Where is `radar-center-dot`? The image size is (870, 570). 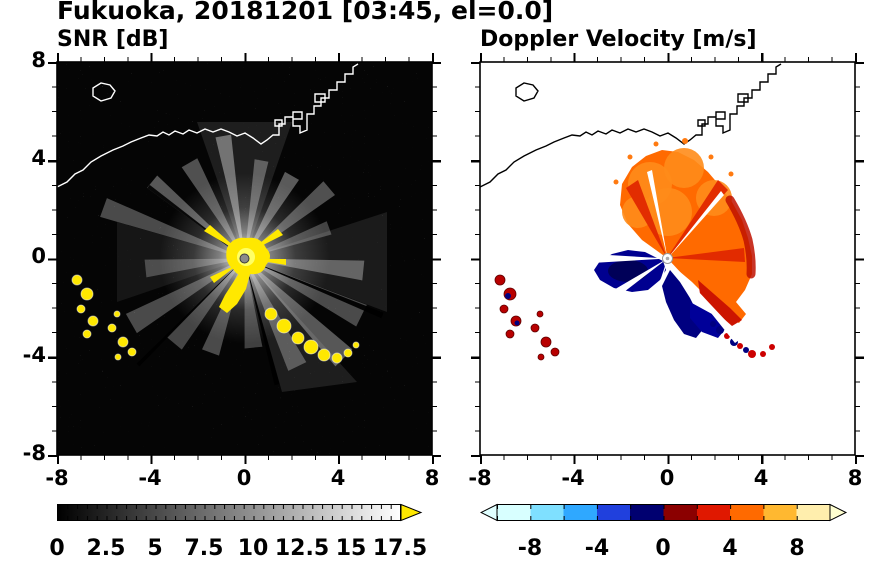 radar-center-dot is located at coordinates (244, 258).